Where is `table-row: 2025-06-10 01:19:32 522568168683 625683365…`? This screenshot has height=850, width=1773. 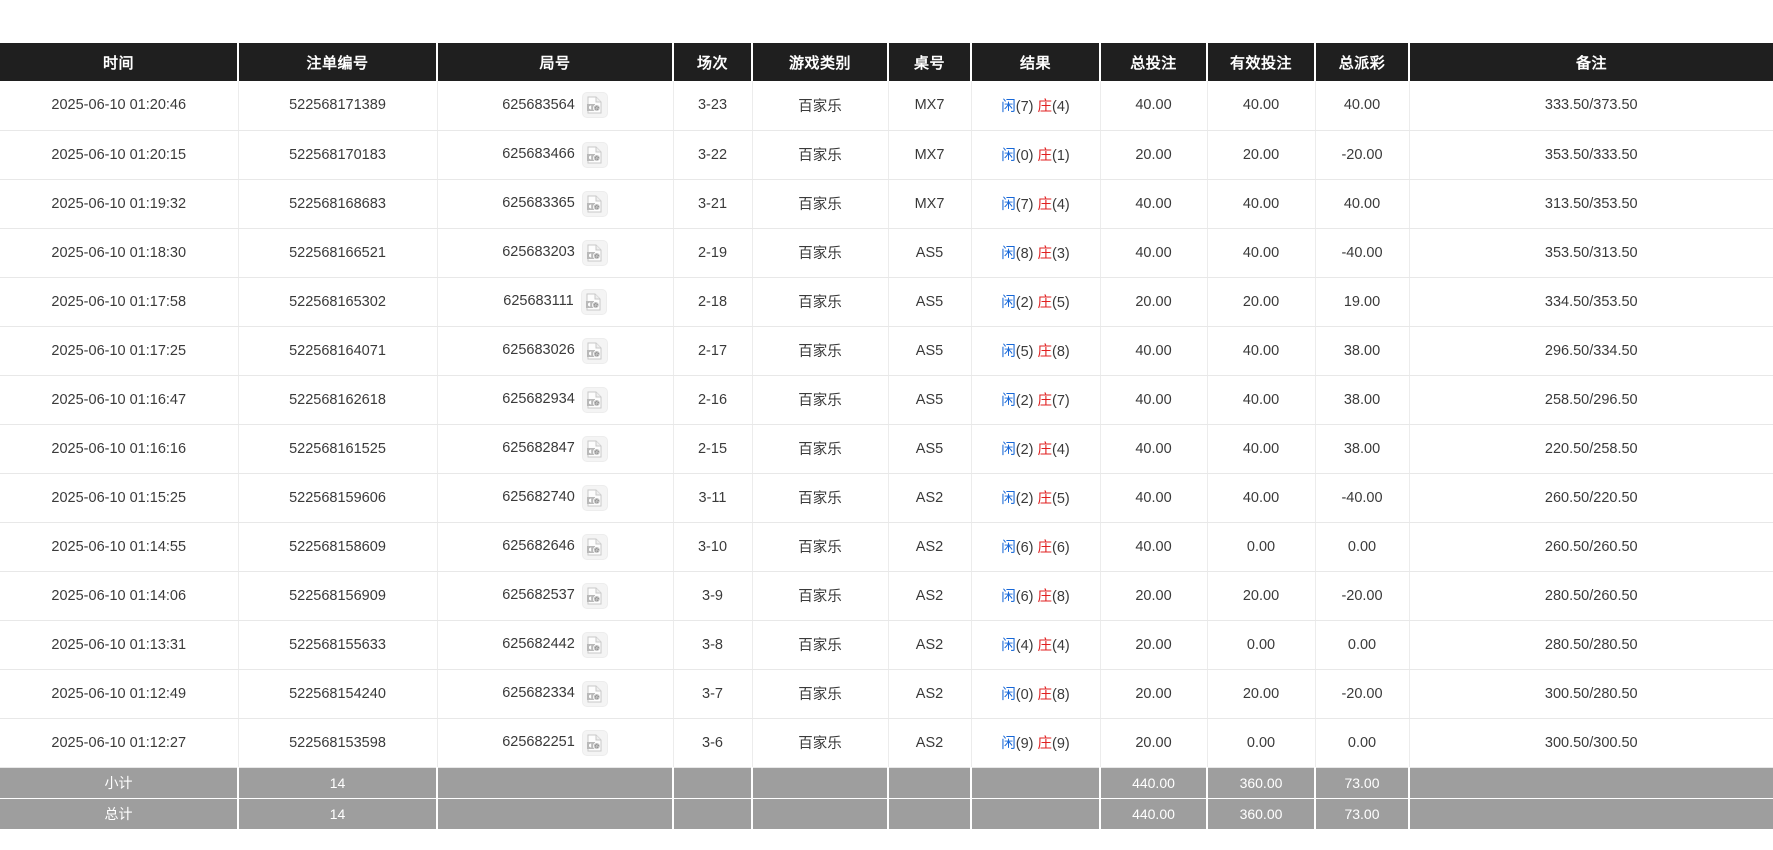
table-row: 2025-06-10 01:19:32 522568168683 625683365… is located at coordinates (886, 204).